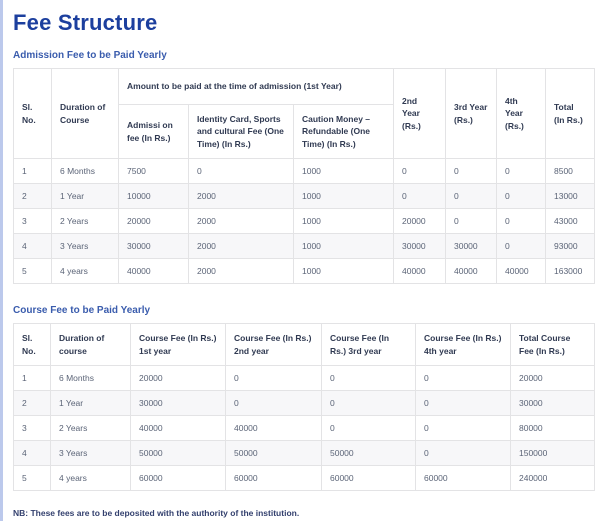 This screenshot has height=521, width=602. What do you see at coordinates (82, 310) in the screenshot?
I see `course-fee-section-heading: Course Fee to be Paid Yearly` at bounding box center [82, 310].